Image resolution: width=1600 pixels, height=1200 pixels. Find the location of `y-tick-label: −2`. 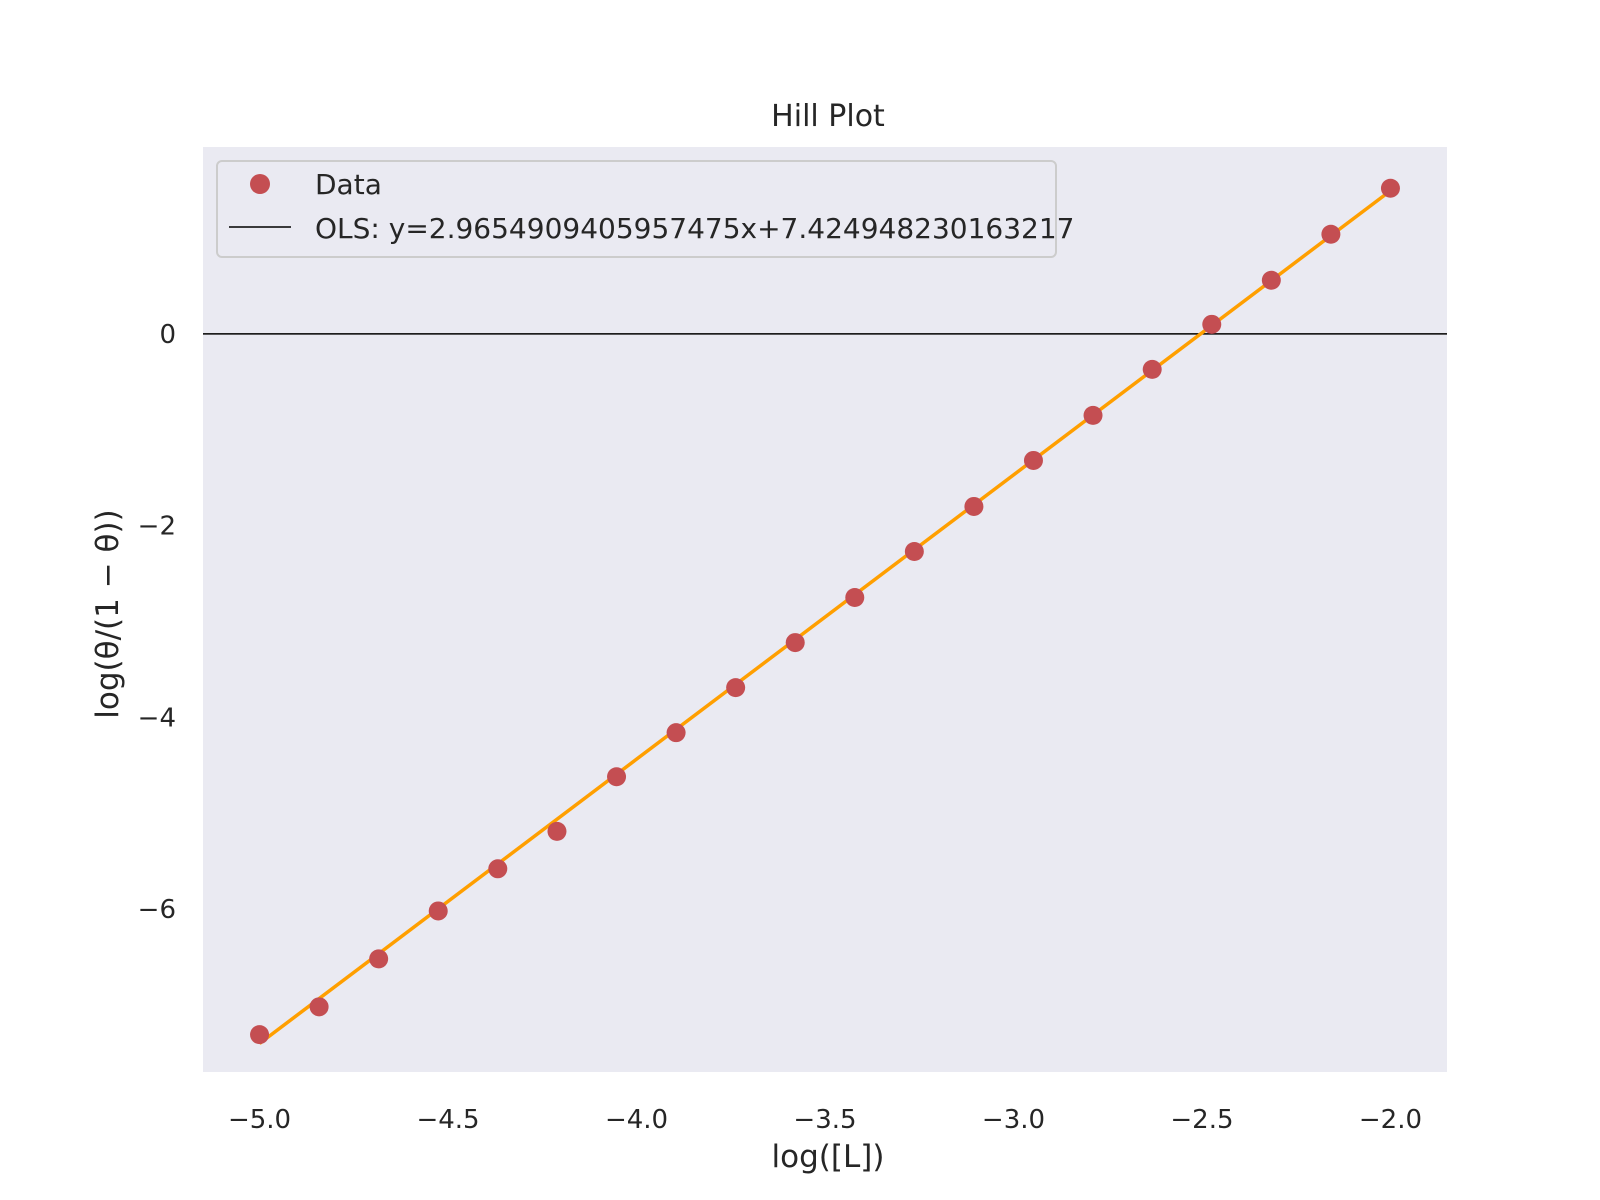

y-tick-label: −2 is located at coordinates (157, 527).